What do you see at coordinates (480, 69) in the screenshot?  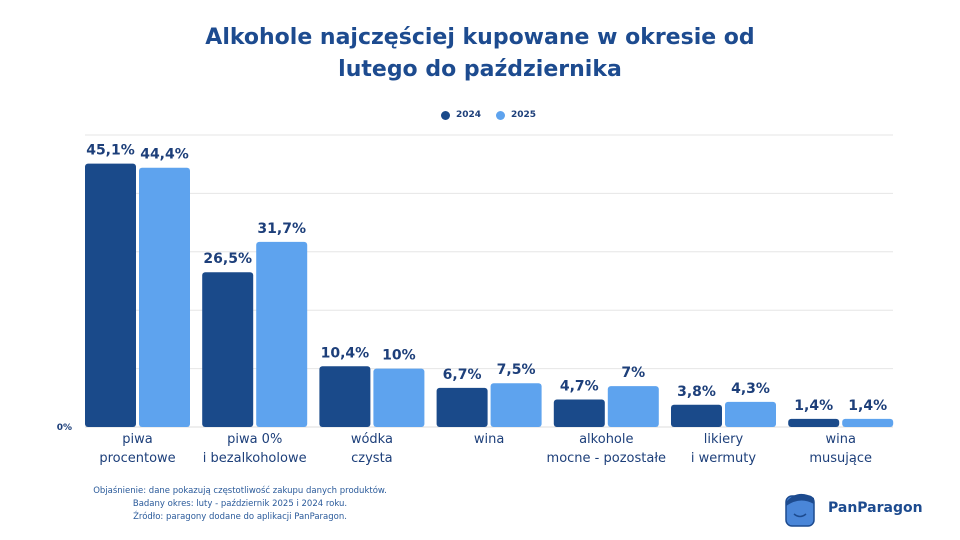 I see `title-line-2: lutego do października` at bounding box center [480, 69].